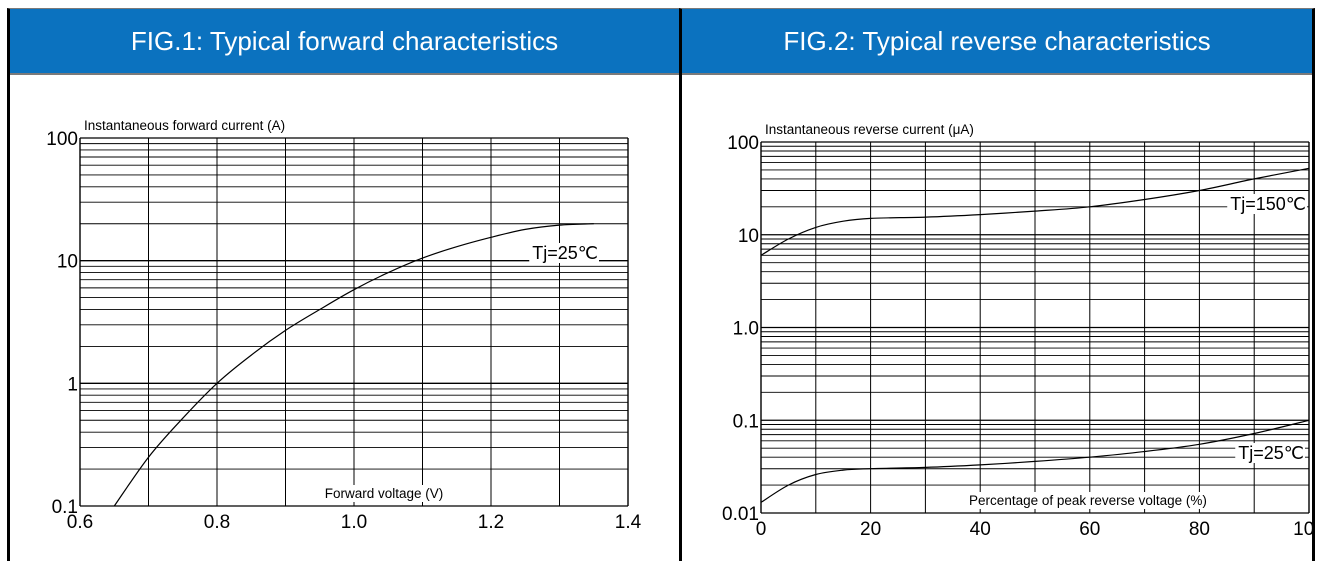 The height and width of the screenshot is (561, 1342). Describe the element at coordinates (1089, 529) in the screenshot. I see `x-tick-label: 60` at that location.